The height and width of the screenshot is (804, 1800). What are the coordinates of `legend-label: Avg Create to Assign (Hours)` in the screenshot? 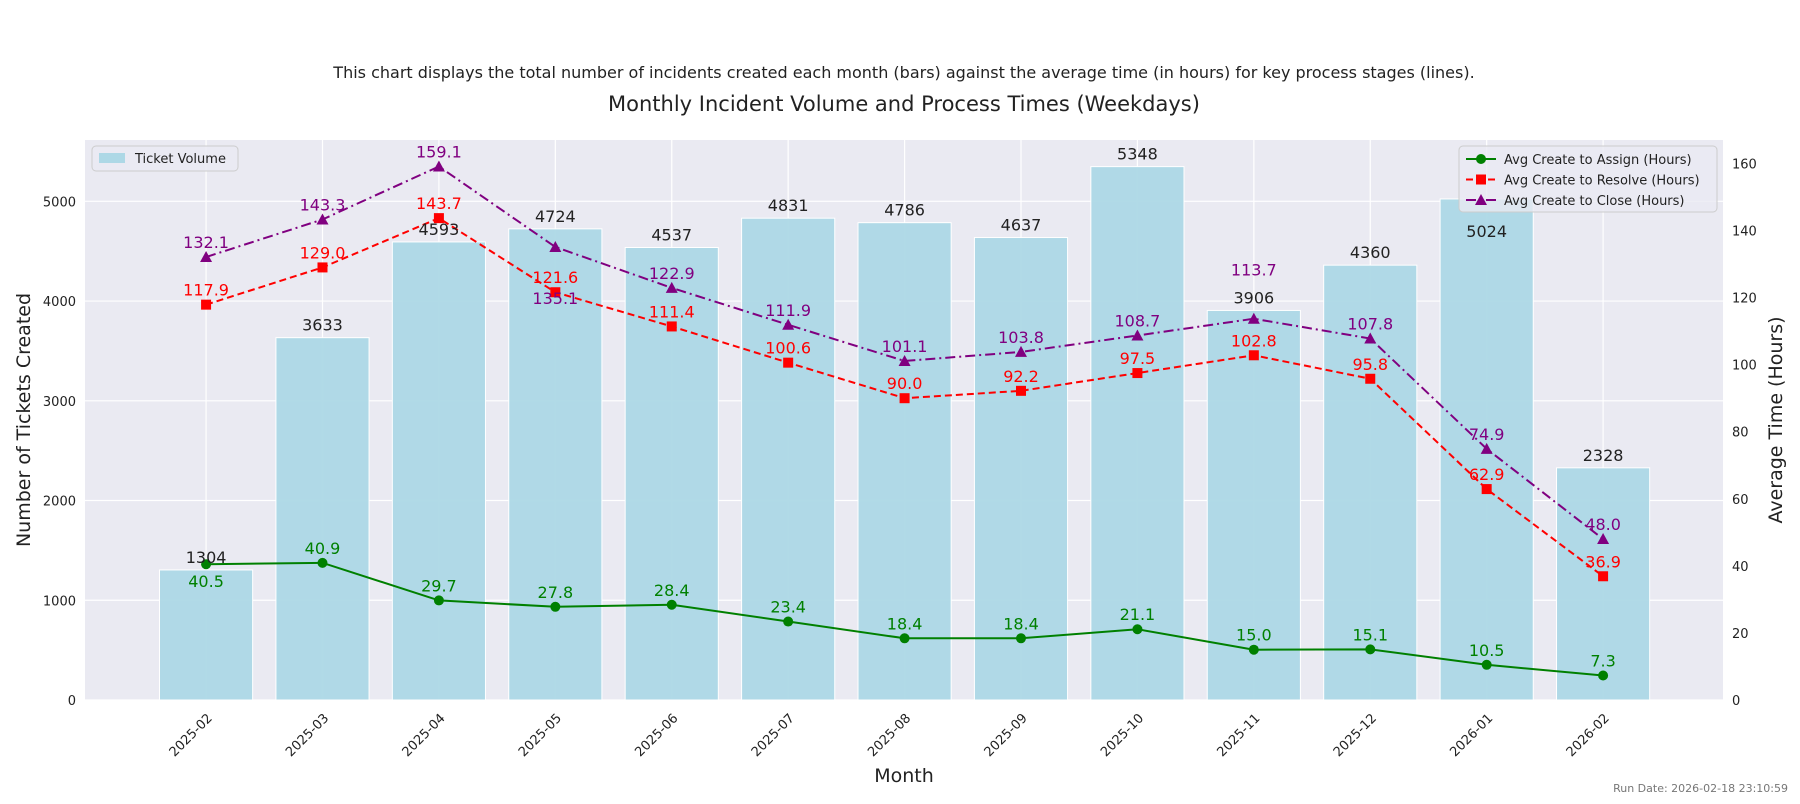 It's located at (1598, 160).